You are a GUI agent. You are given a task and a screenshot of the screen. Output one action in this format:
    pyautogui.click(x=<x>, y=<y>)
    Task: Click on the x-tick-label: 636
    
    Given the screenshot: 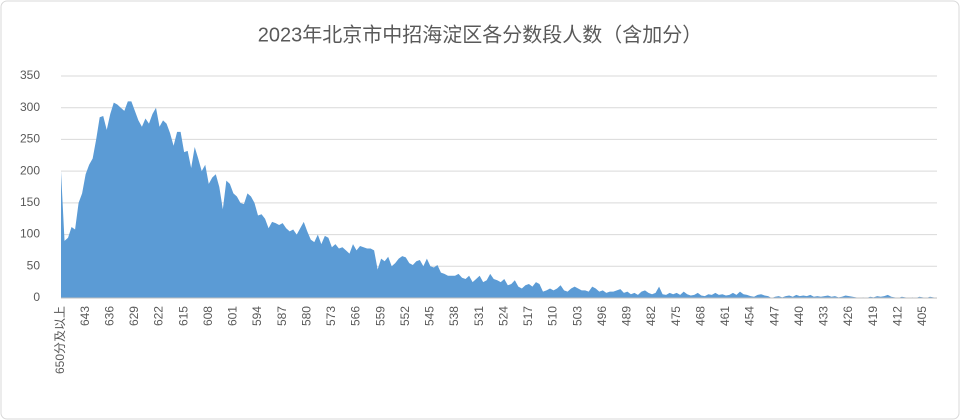 What is the action you would take?
    pyautogui.click(x=109, y=316)
    